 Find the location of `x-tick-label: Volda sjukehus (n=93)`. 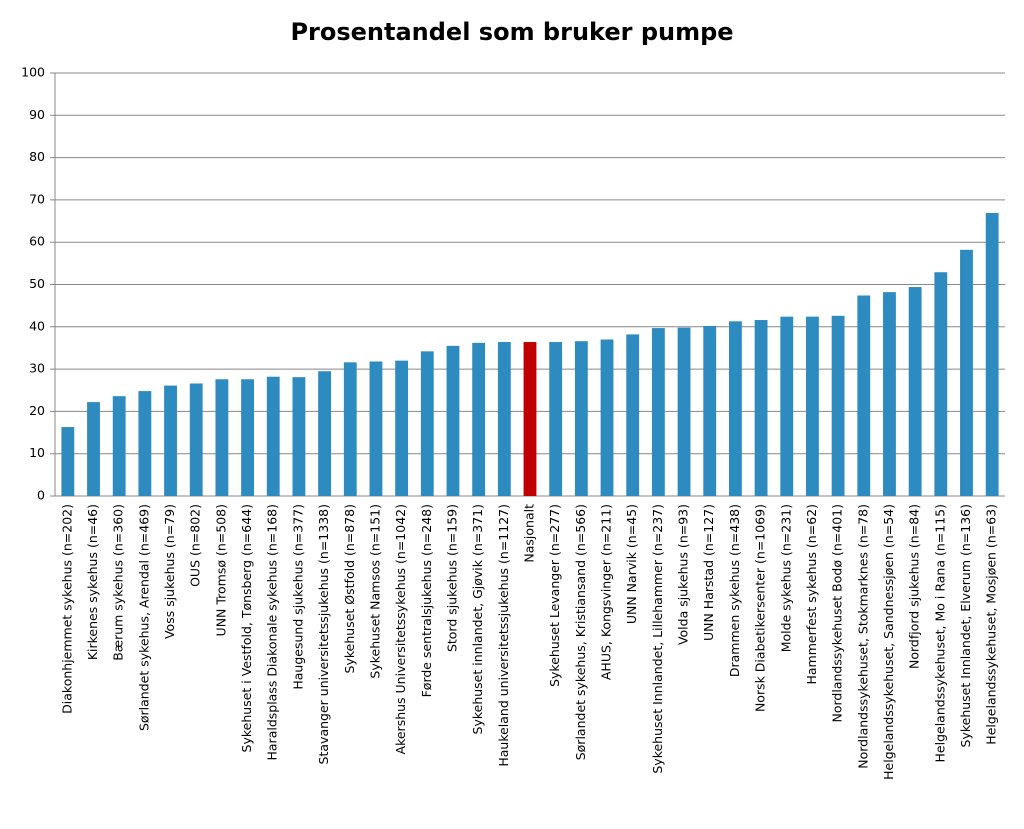

x-tick-label: Volda sjukehus (n=93) is located at coordinates (683, 574).